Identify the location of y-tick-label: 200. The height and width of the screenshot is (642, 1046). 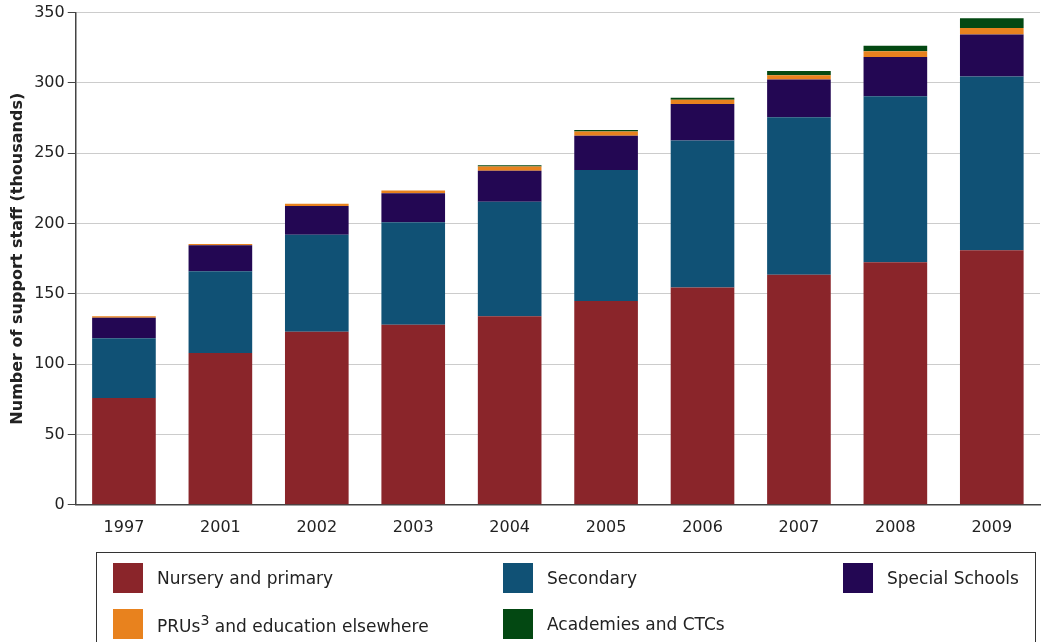
(49, 222).